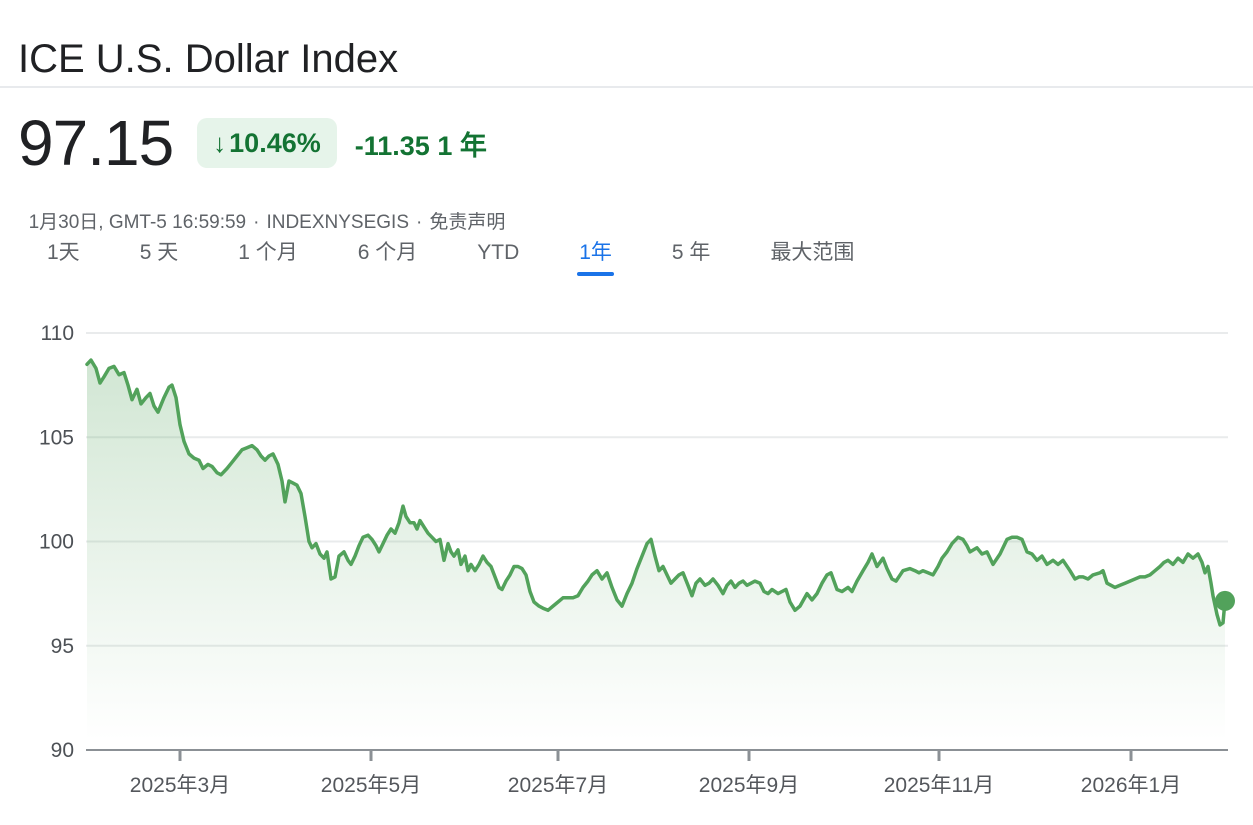  I want to click on x-axis-label: 2026年1月, so click(1131, 785).